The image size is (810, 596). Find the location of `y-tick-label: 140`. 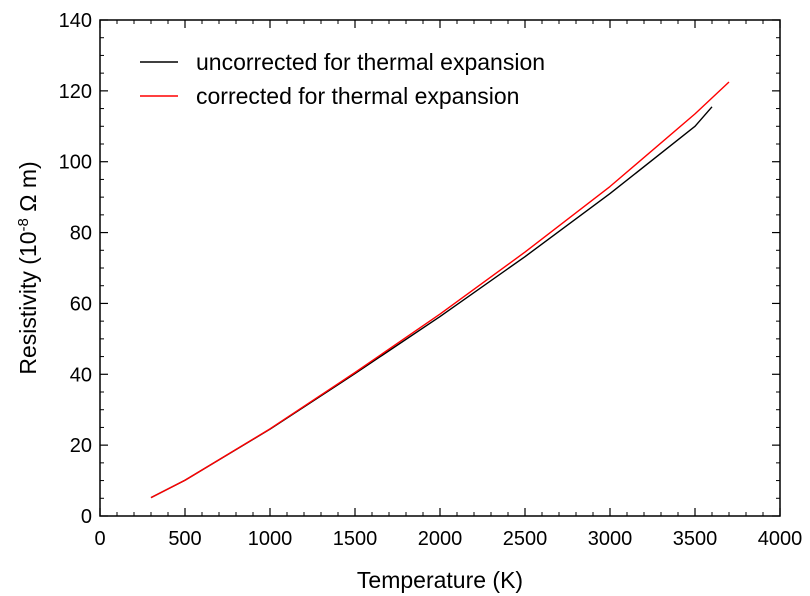

y-tick-label: 140 is located at coordinates (75, 21).